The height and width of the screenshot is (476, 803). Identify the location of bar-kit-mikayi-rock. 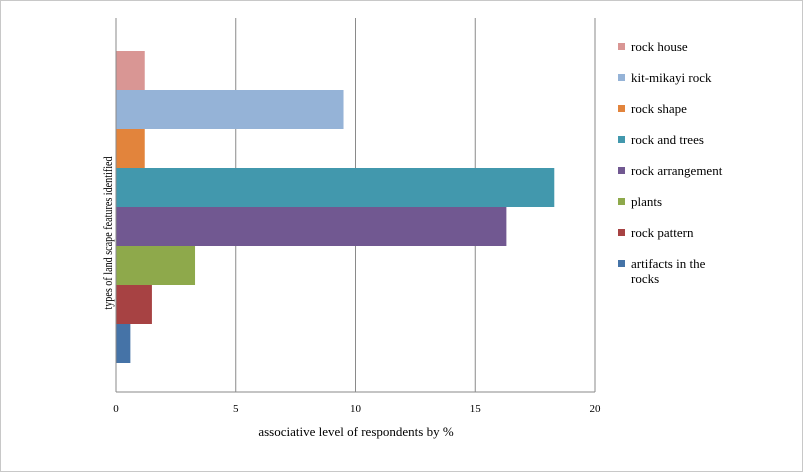
(230, 109).